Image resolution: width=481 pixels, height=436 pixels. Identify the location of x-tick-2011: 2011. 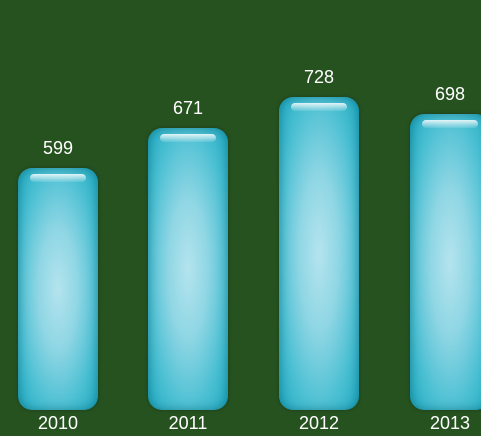
(188, 423).